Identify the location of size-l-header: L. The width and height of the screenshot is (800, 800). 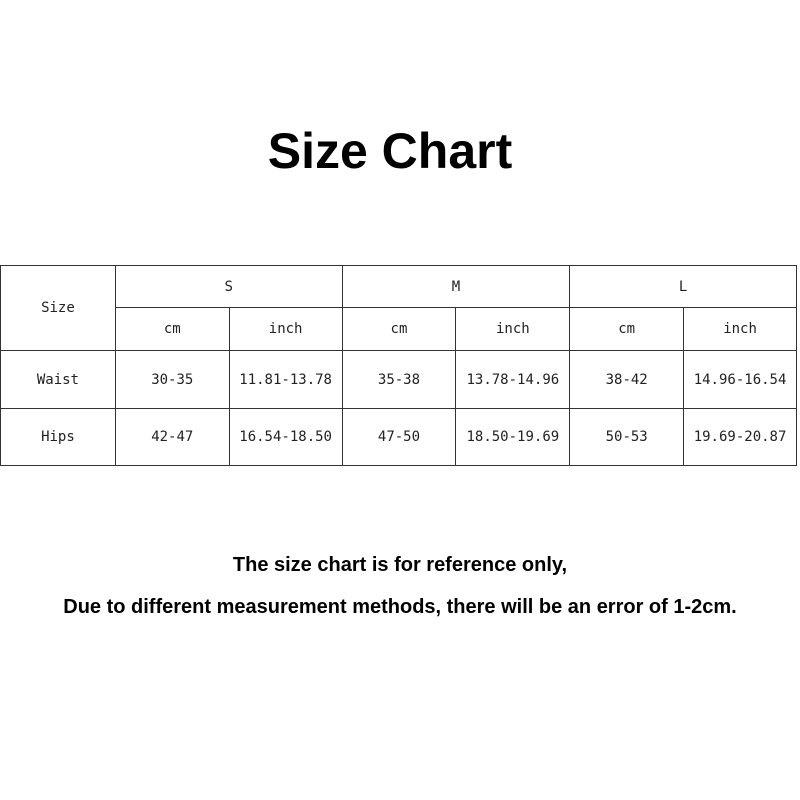
(683, 286).